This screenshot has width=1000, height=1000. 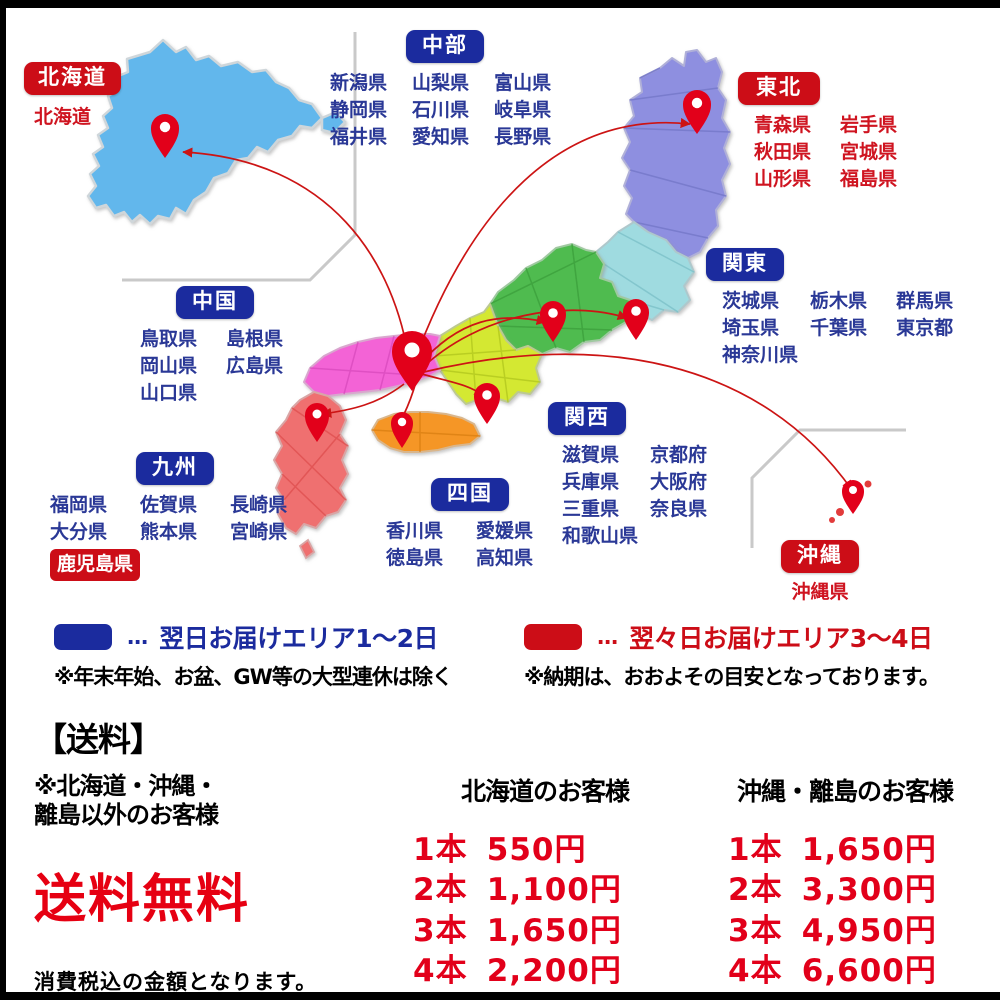 I want to click on price-amount: 1,100円, so click(x=554, y=890).